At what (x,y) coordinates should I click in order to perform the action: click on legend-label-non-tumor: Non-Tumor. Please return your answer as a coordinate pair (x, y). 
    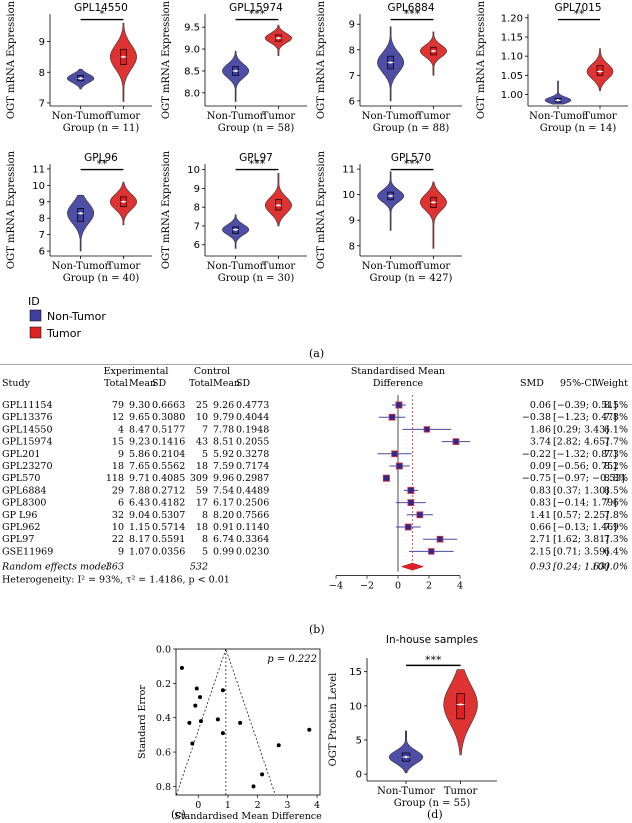
    Looking at the image, I should click on (76, 316).